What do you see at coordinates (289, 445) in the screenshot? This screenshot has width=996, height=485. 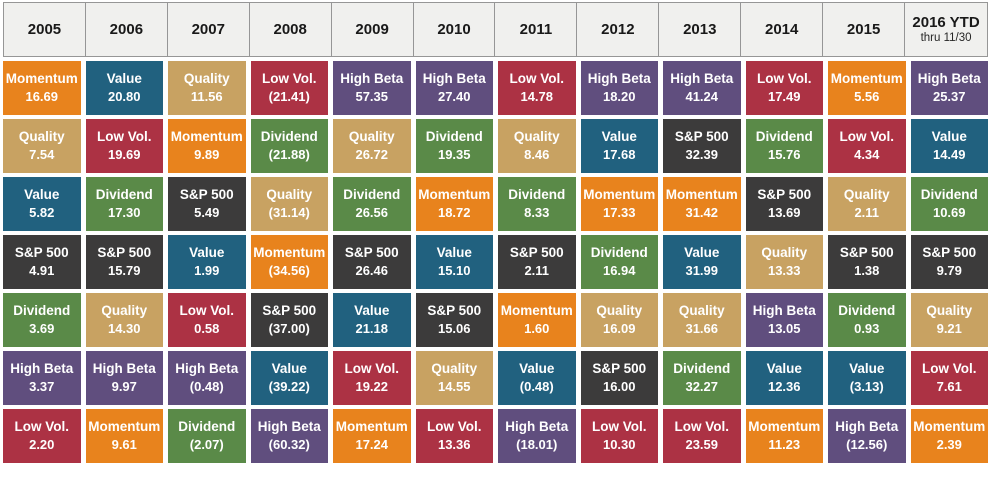 I see `return-value: (60.32)` at bounding box center [289, 445].